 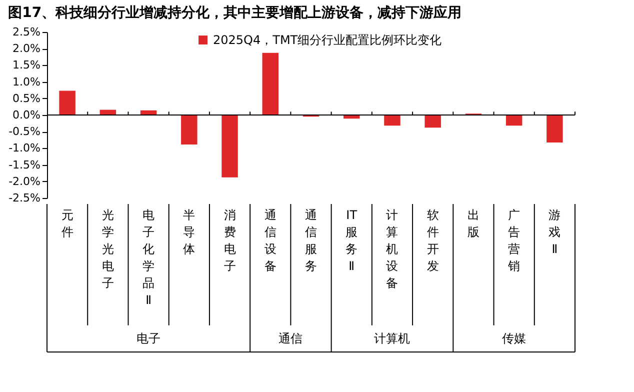 What do you see at coordinates (554, 232) in the screenshot?
I see `x-tick-label: 游戏Ⅱ` at bounding box center [554, 232].